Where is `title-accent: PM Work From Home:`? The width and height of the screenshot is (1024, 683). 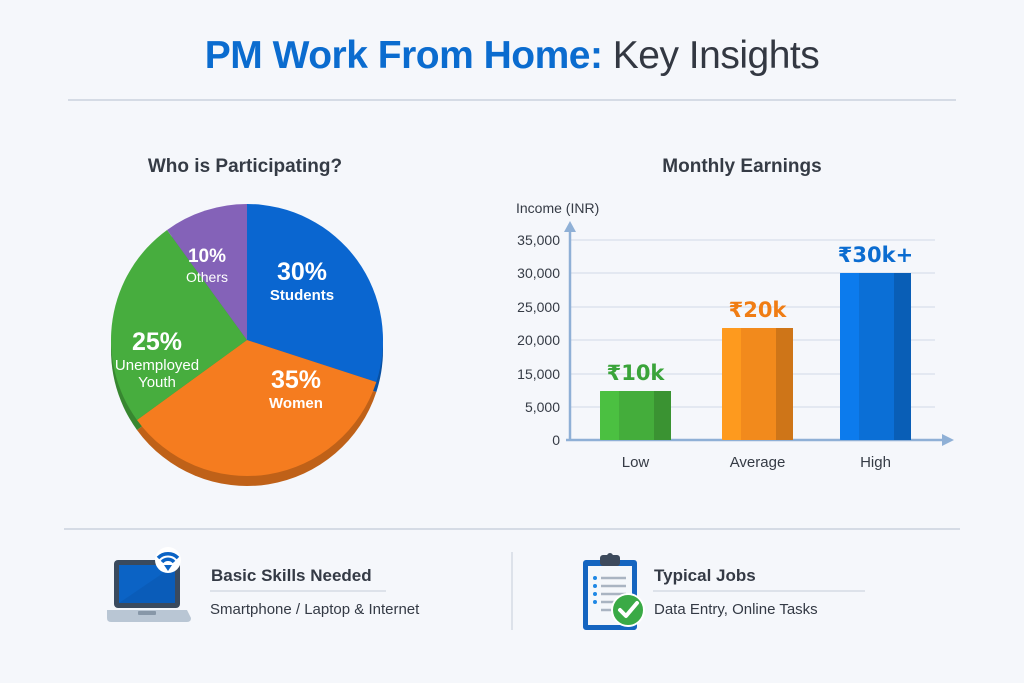
title-accent: PM Work From Home: is located at coordinates (403, 55).